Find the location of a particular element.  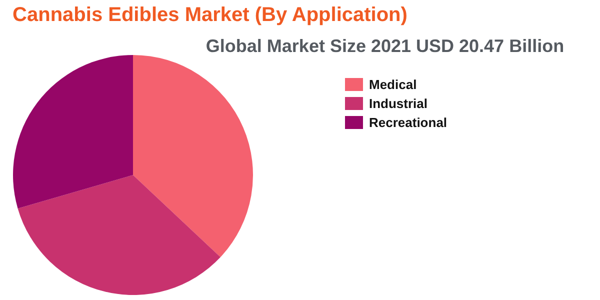

legend-label: Industrial is located at coordinates (398, 103).